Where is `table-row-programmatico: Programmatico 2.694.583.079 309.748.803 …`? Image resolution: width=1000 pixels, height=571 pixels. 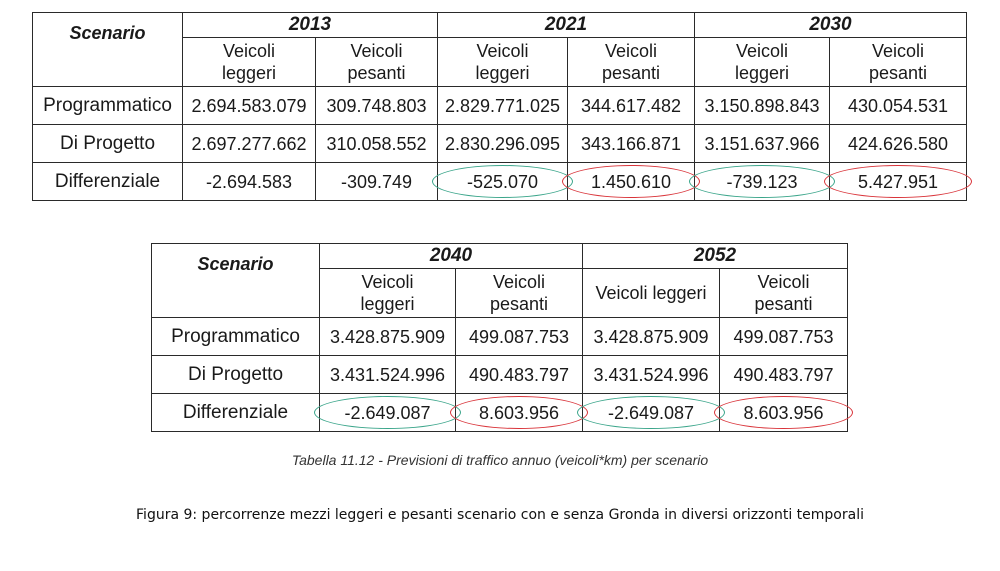 table-row-programmatico: Programmatico 2.694.583.079 309.748.803 … is located at coordinates (499, 105).